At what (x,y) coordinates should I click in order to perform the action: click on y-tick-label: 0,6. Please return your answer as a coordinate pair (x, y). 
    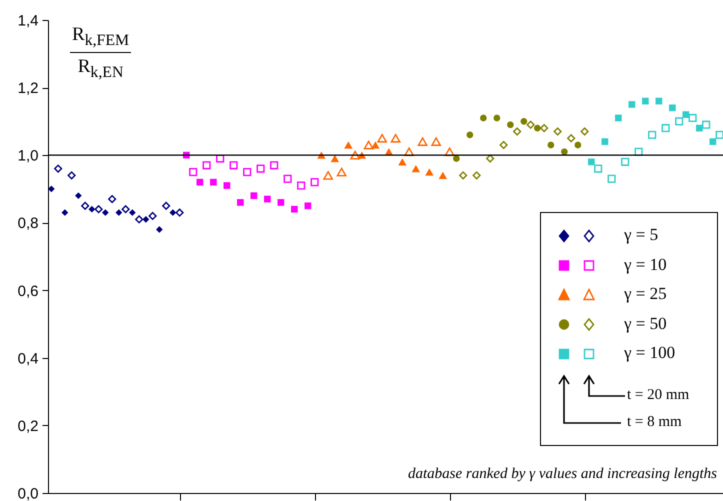
    Looking at the image, I should click on (28, 291).